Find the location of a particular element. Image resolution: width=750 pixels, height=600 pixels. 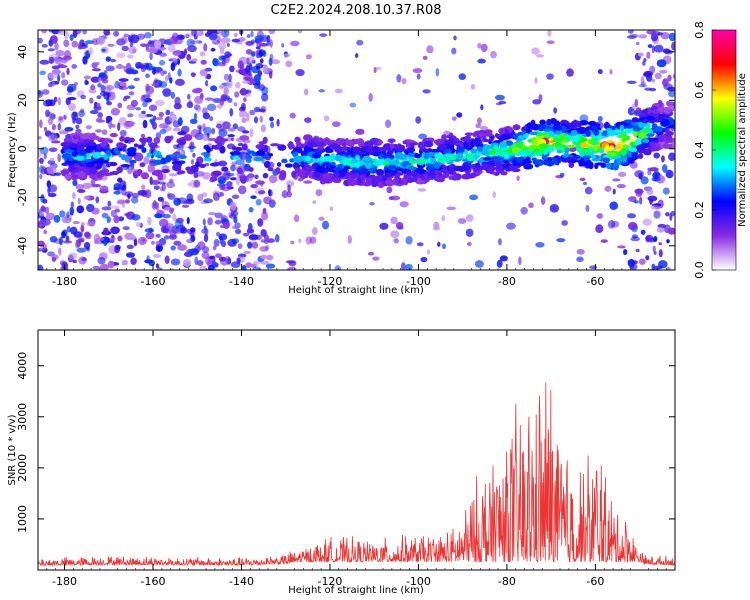

snr-y-tick-label: 3000 is located at coordinates (22, 417).